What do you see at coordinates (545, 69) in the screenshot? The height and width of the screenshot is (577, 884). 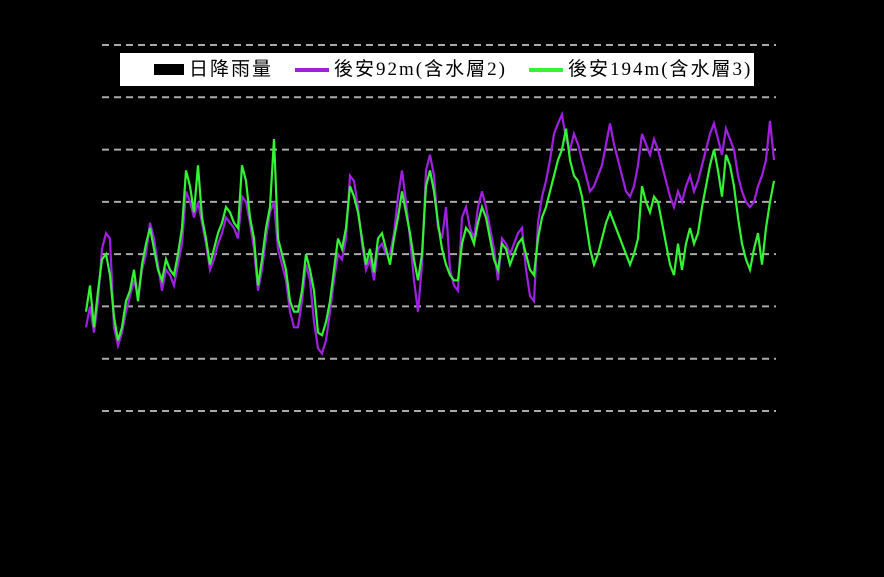 I see `well-194m-line-swatch-icon` at bounding box center [545, 69].